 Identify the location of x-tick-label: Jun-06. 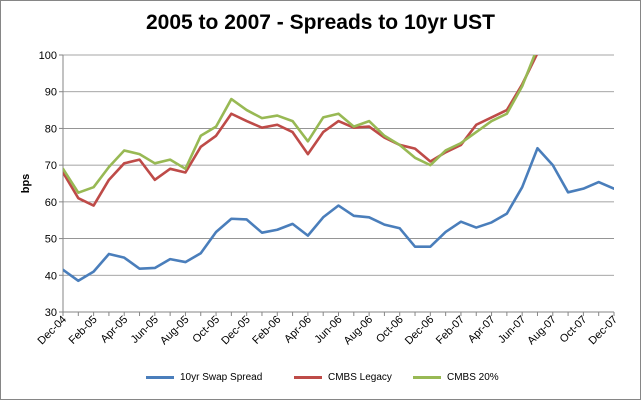
(328, 330).